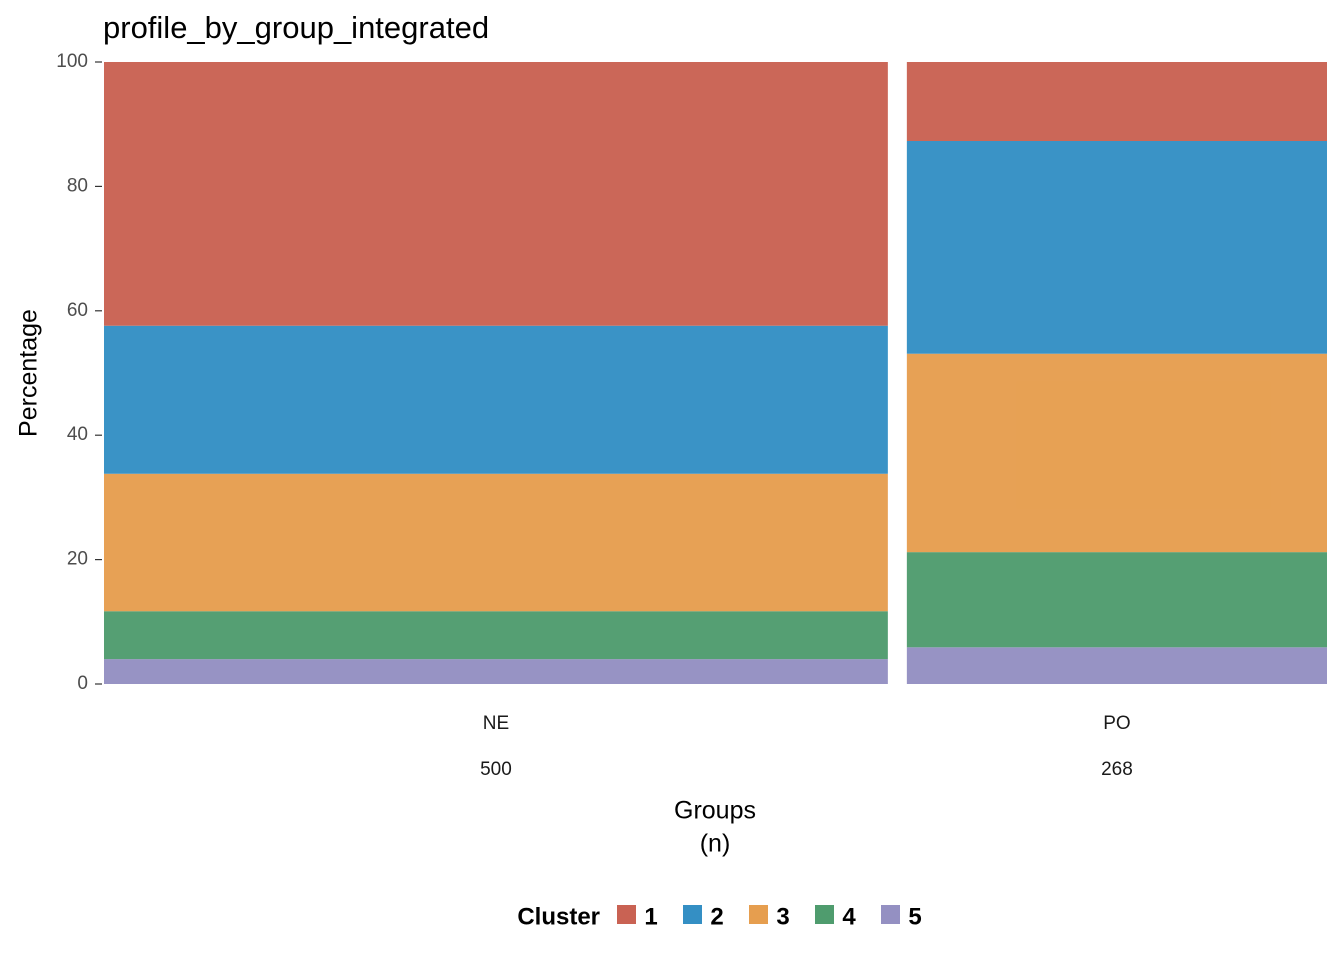 The image size is (1344, 960). What do you see at coordinates (715, 844) in the screenshot?
I see `x-axis-title: (n)` at bounding box center [715, 844].